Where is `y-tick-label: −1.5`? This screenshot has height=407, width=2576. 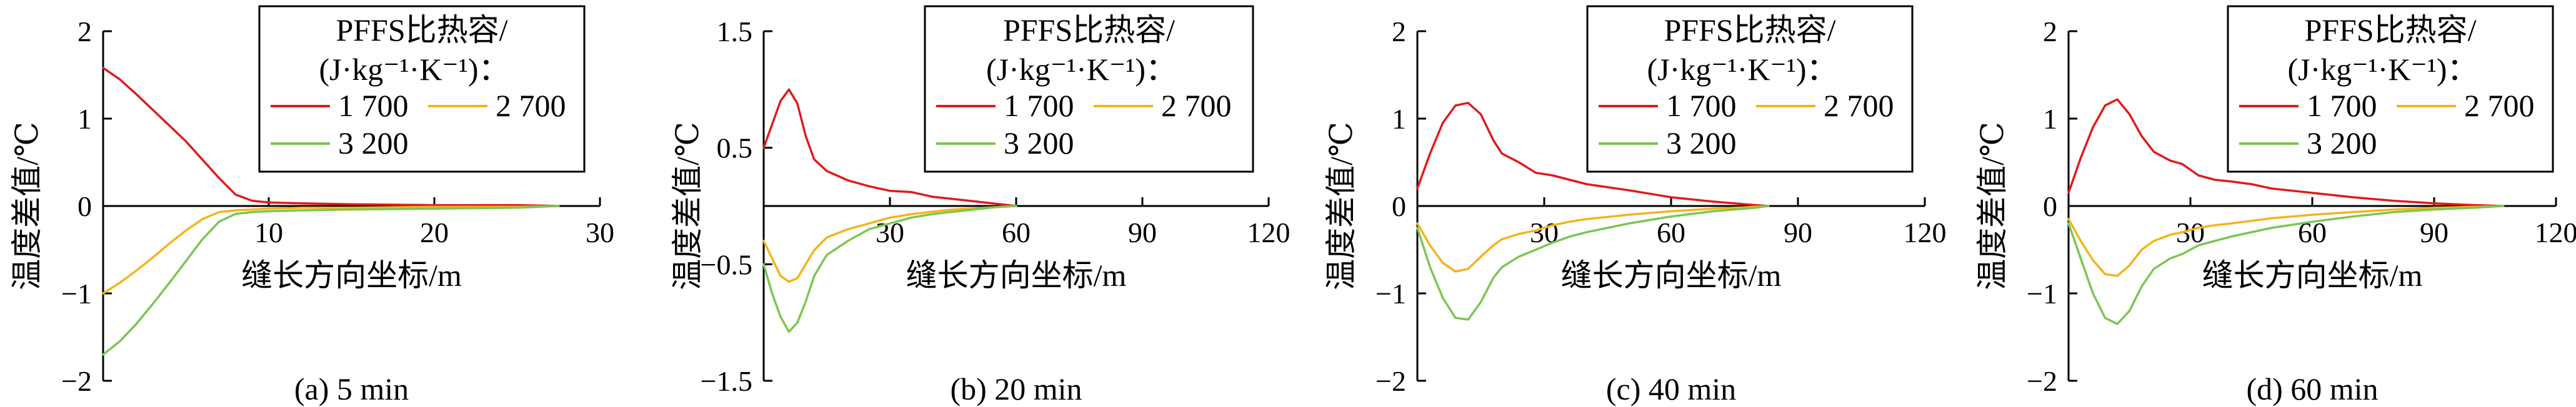
y-tick-label: −1.5 is located at coordinates (726, 381).